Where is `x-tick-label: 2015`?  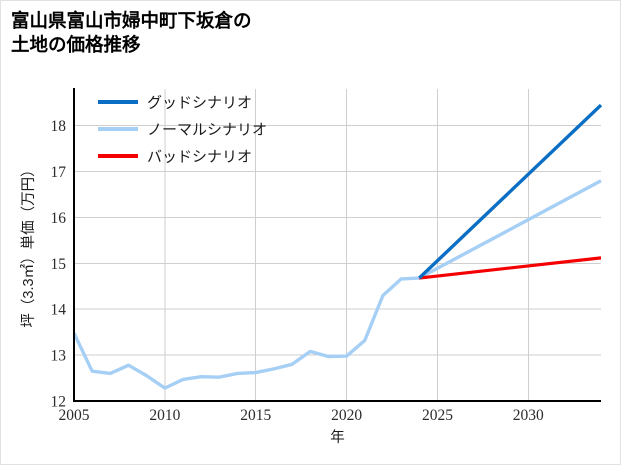
x-tick-label: 2015 is located at coordinates (255, 415).